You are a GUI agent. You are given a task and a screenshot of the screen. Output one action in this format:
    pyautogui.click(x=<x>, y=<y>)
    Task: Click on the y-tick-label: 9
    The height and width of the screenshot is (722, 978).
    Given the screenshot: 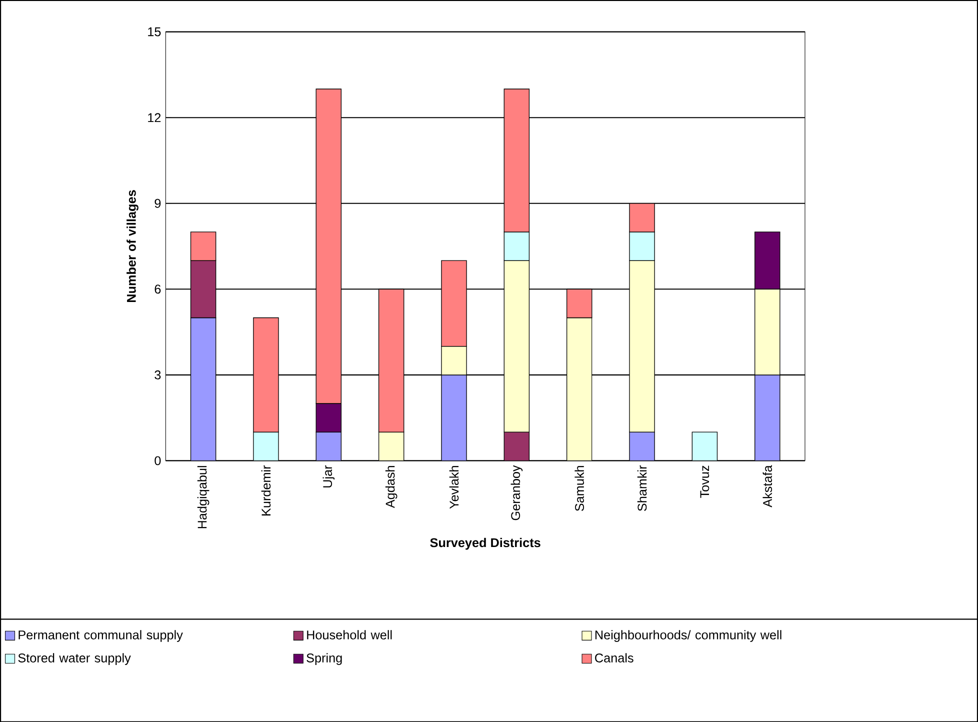 What is the action you would take?
    pyautogui.click(x=157, y=203)
    